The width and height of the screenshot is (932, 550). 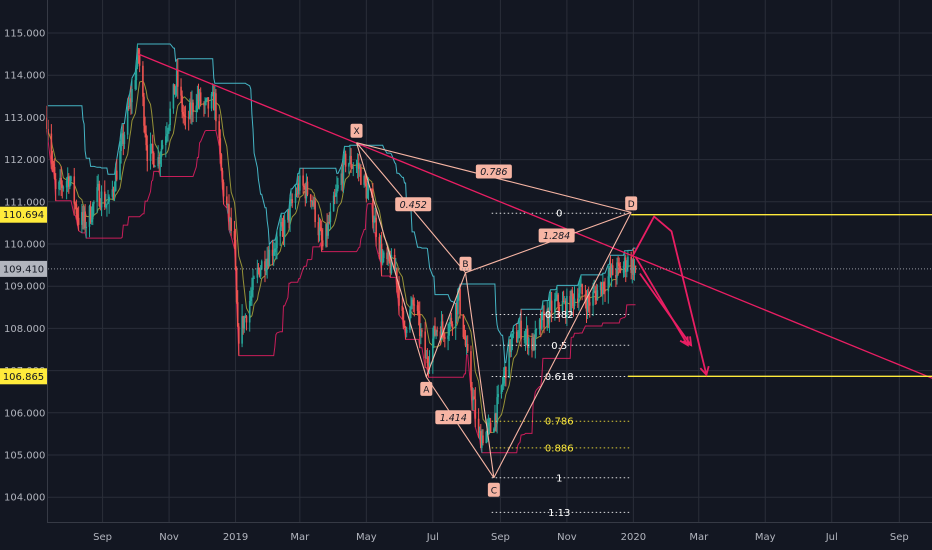 What do you see at coordinates (559, 422) in the screenshot?
I see `fib-level-label: 0.786` at bounding box center [559, 422].